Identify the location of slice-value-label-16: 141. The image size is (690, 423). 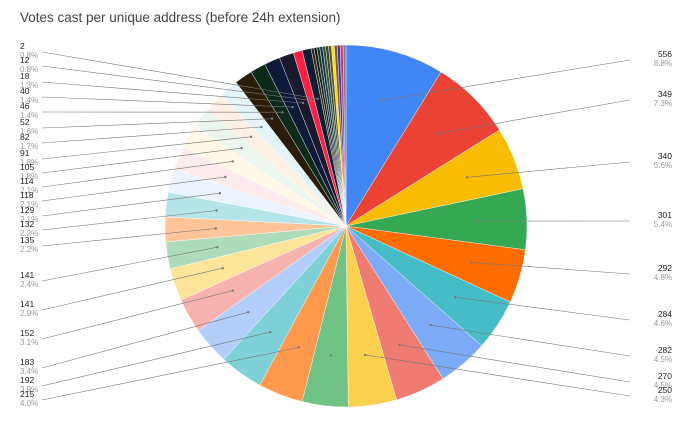
(27, 275).